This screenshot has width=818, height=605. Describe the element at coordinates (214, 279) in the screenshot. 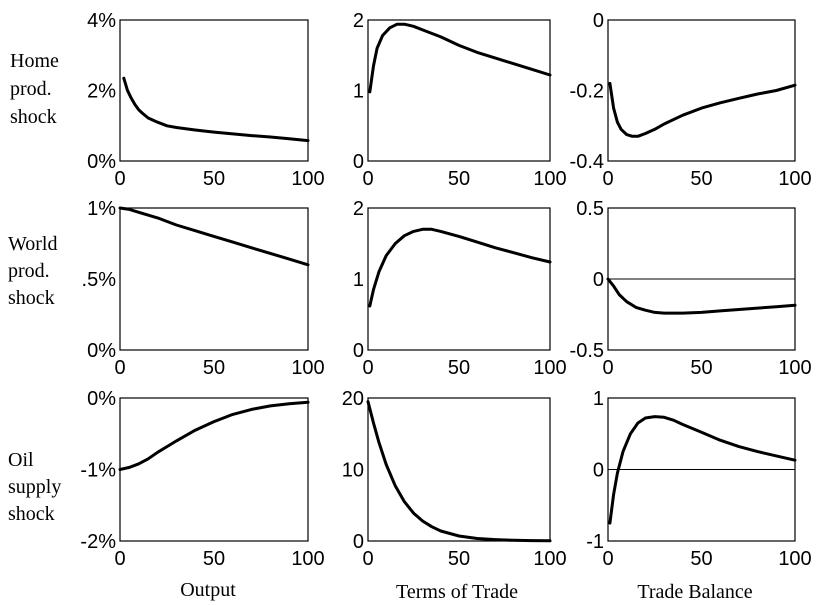

I see `panel-world-output-frame` at that location.